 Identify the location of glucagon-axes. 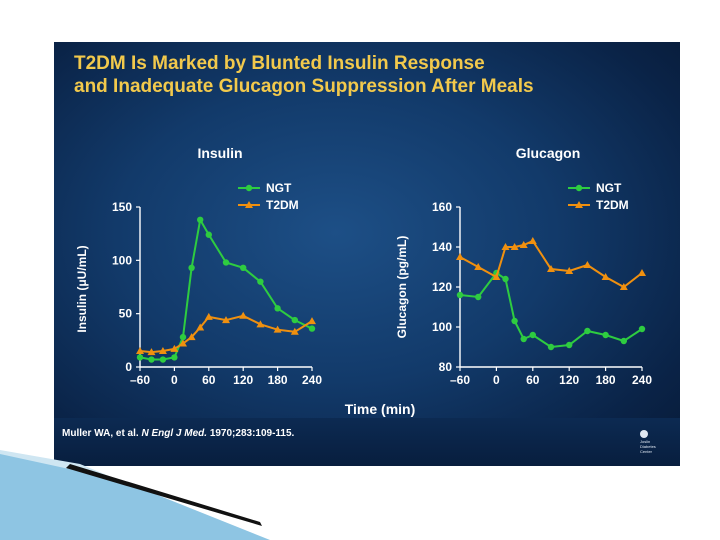
(549, 288).